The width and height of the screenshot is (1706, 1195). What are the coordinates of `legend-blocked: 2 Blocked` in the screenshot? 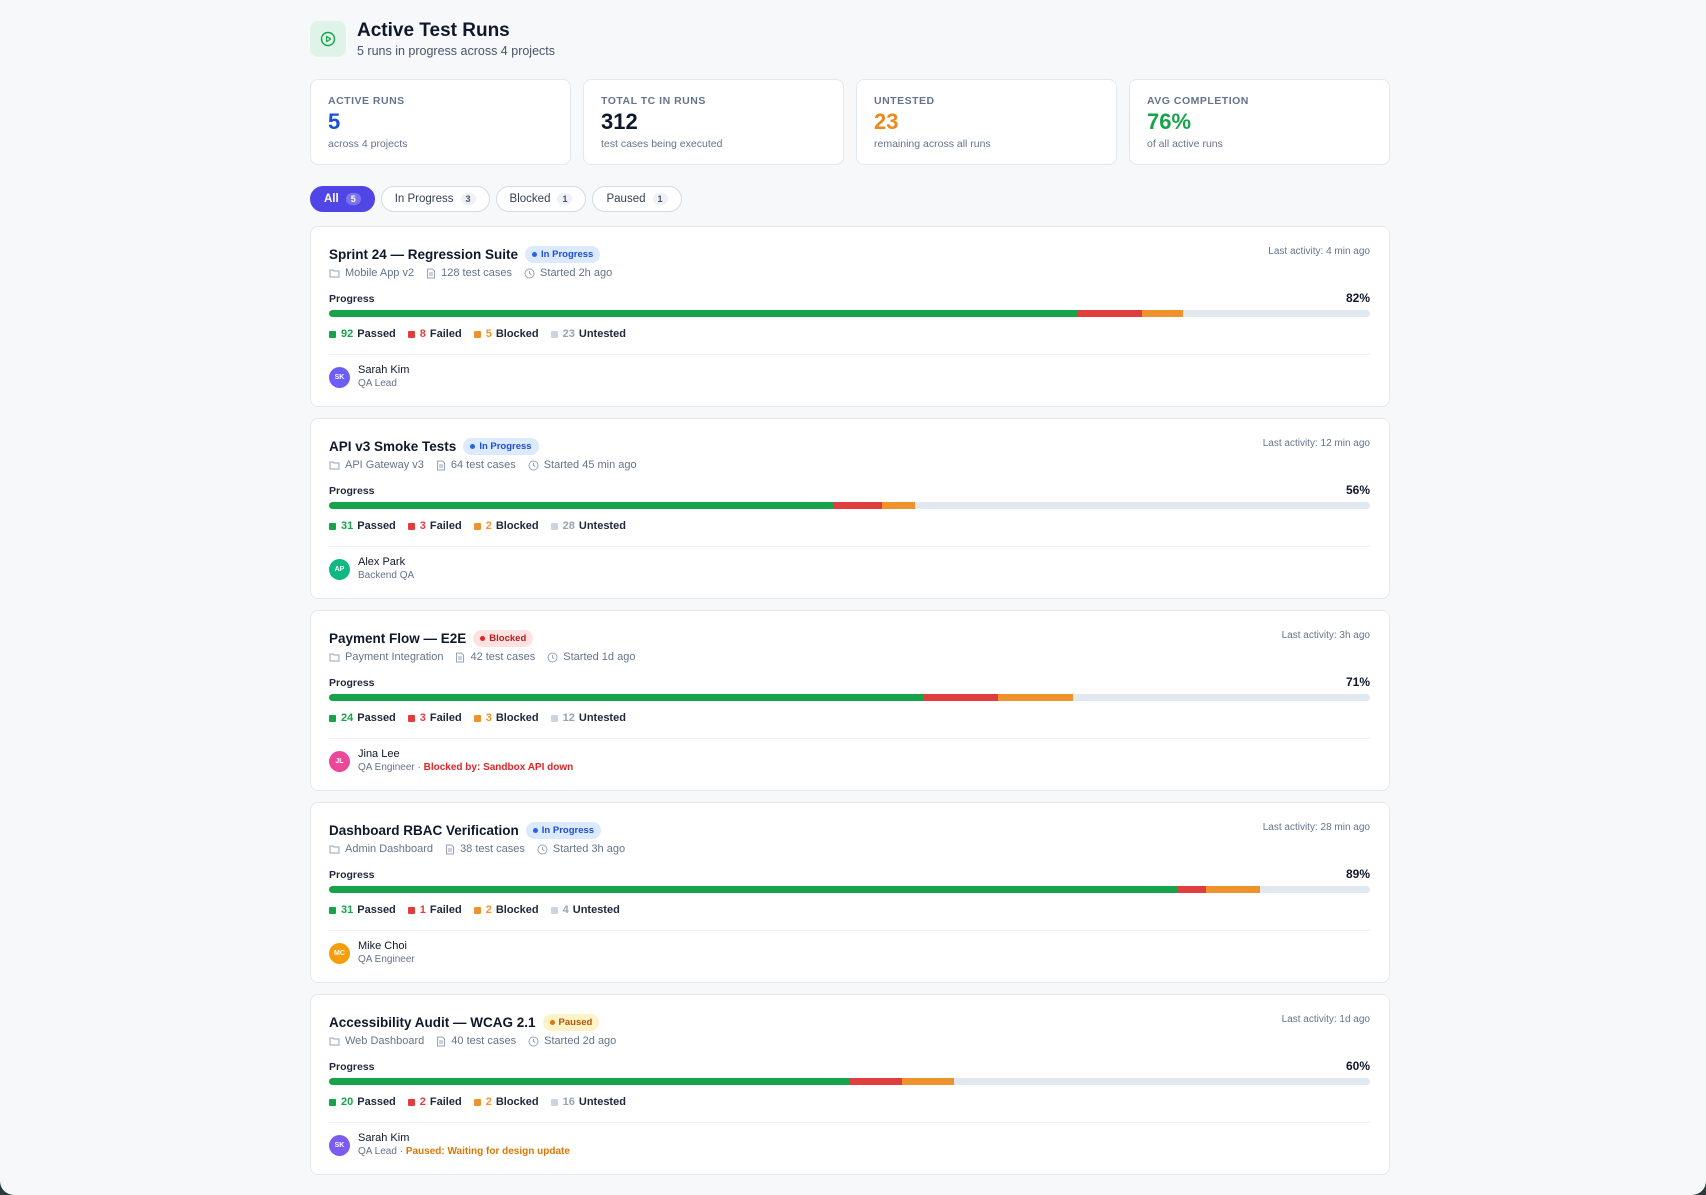 It's located at (506, 1102).